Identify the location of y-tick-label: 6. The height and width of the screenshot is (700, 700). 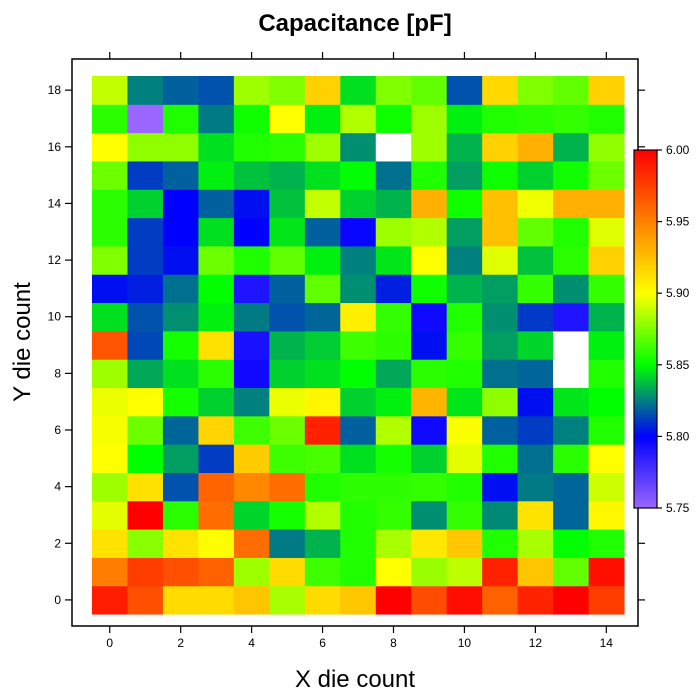
(57, 430).